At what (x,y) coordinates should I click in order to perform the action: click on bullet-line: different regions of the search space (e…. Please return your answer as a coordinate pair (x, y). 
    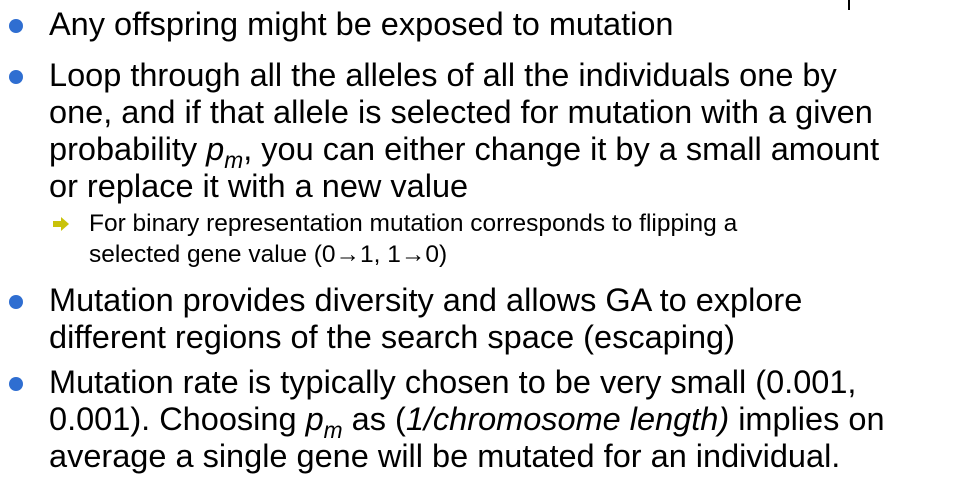
    Looking at the image, I should click on (392, 337).